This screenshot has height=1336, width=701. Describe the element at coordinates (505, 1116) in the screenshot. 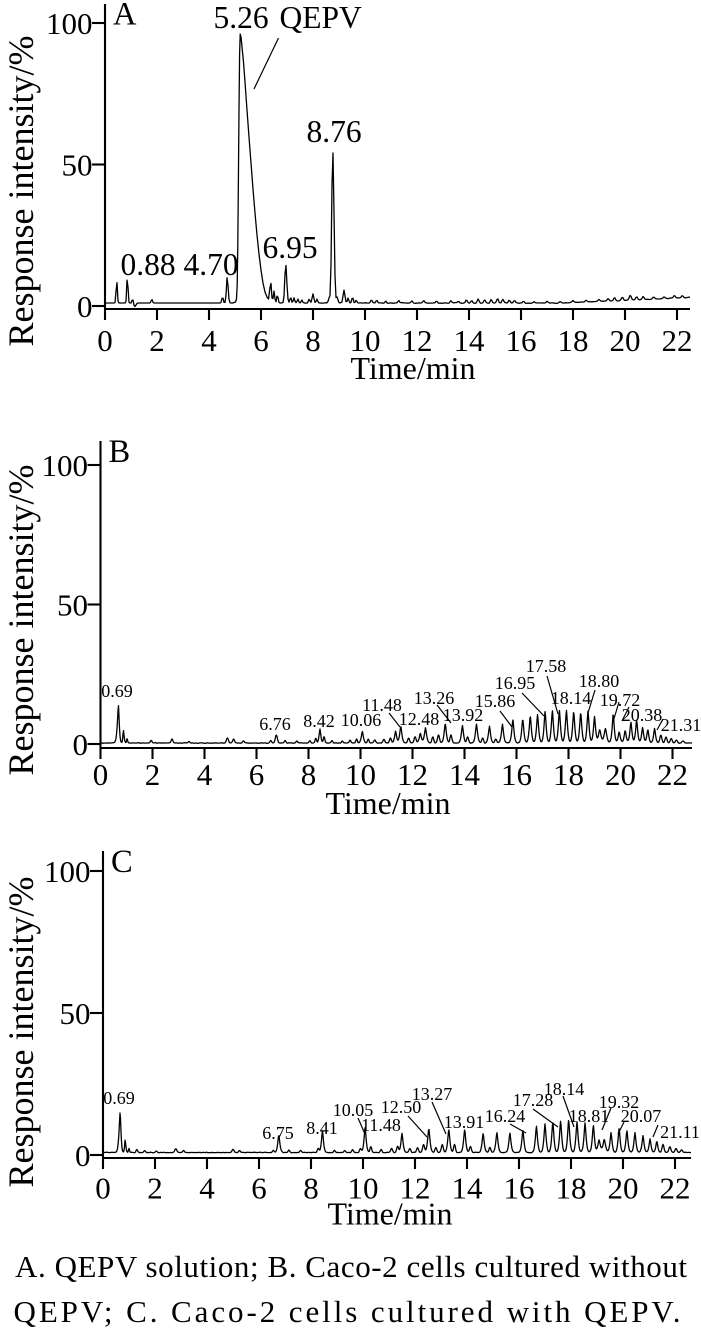

I see `svg-text: 16.24` at that location.